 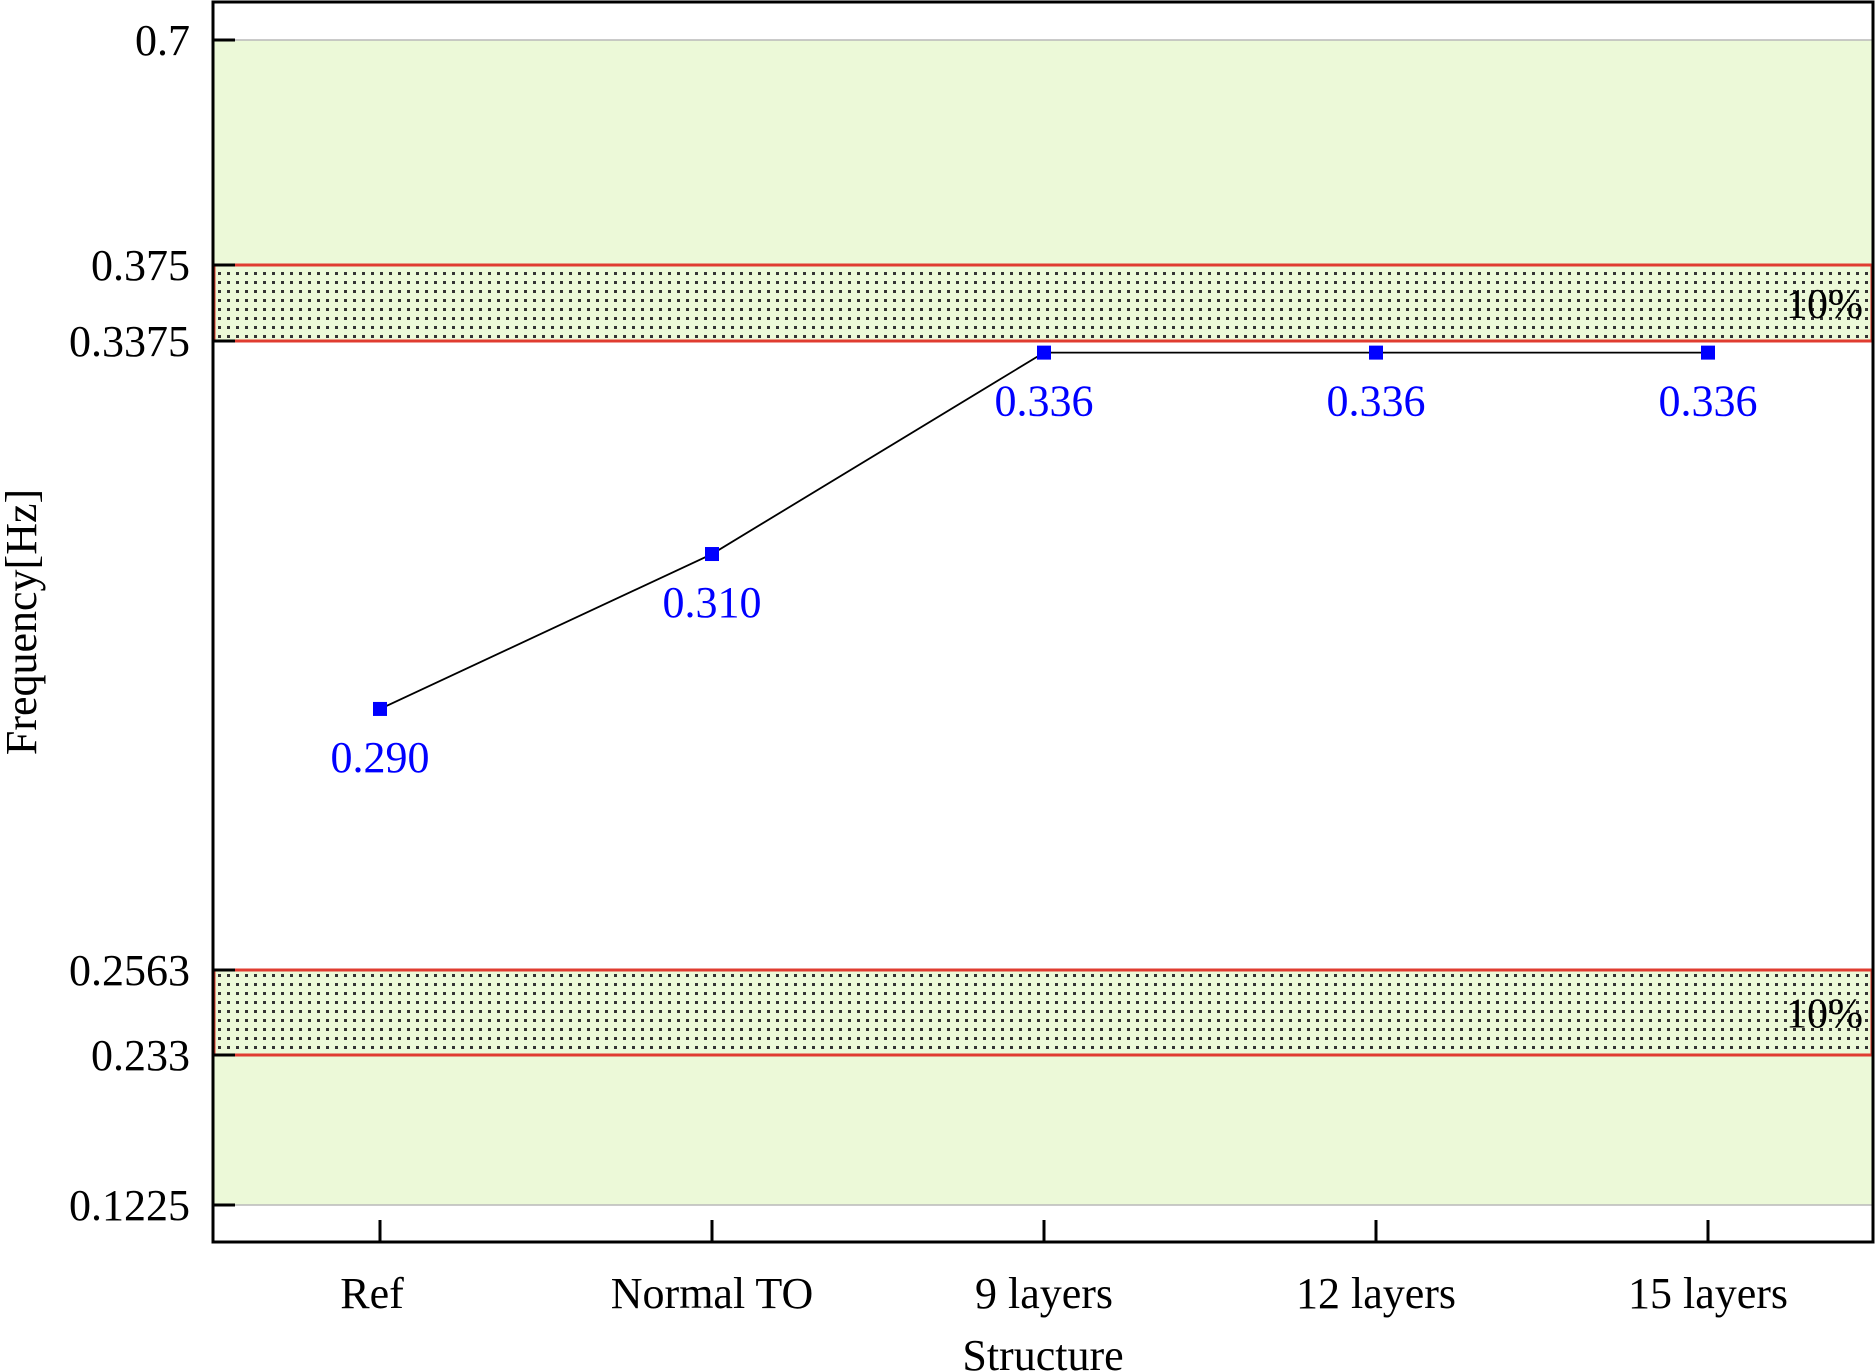 I want to click on y-tick-label-1: 0.375, so click(x=140, y=265).